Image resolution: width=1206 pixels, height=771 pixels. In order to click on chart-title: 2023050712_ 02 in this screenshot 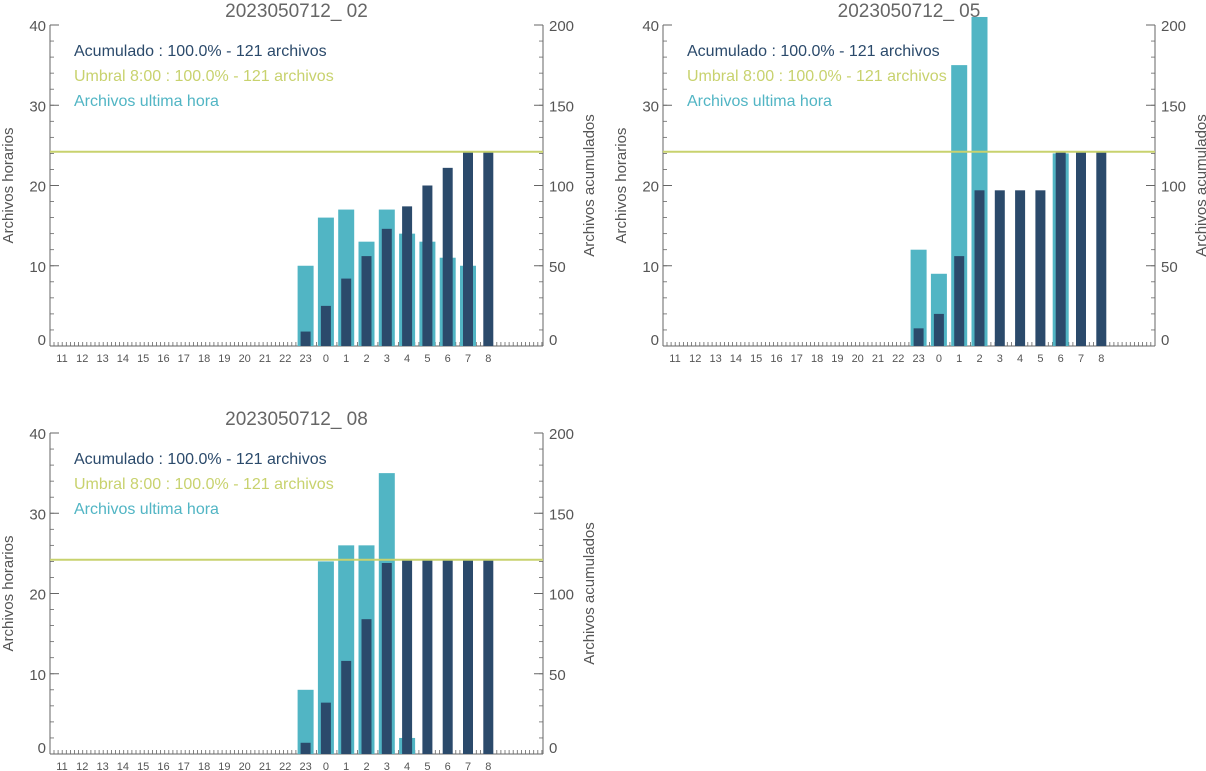, I will do `click(296, 11)`.